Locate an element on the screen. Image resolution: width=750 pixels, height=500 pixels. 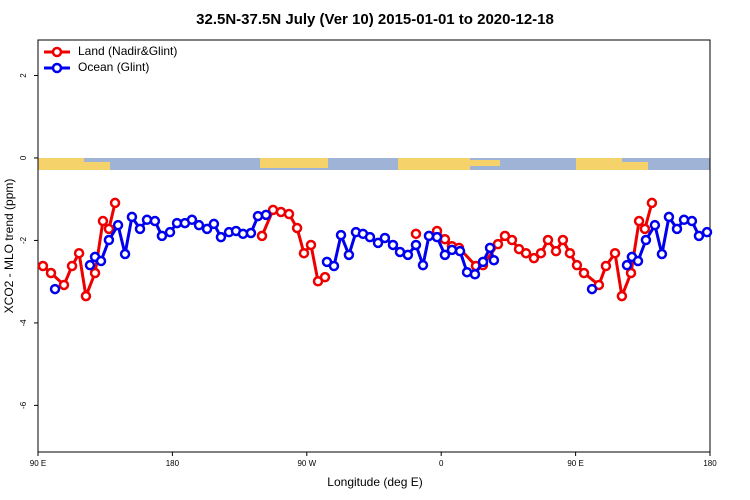
x-tick-label: 0 is located at coordinates (441, 463).